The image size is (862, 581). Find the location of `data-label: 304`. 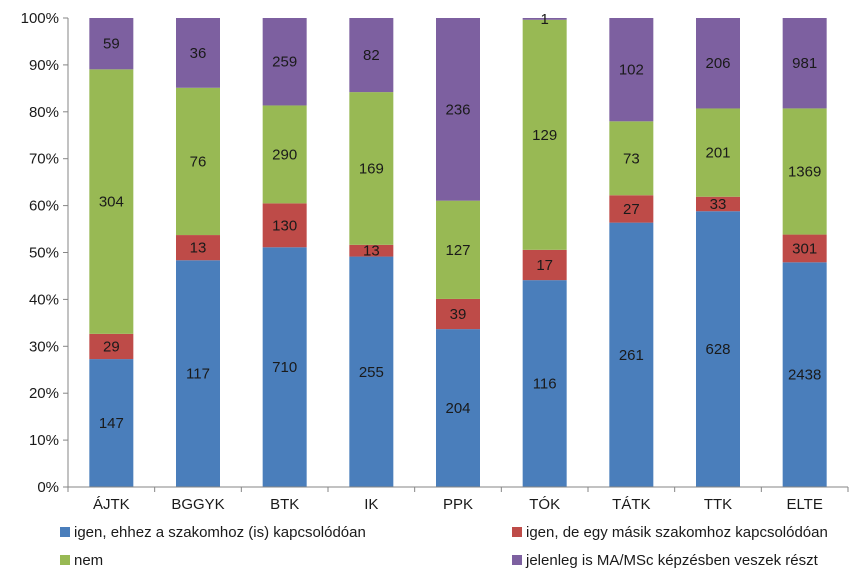

data-label: 304 is located at coordinates (111, 202).